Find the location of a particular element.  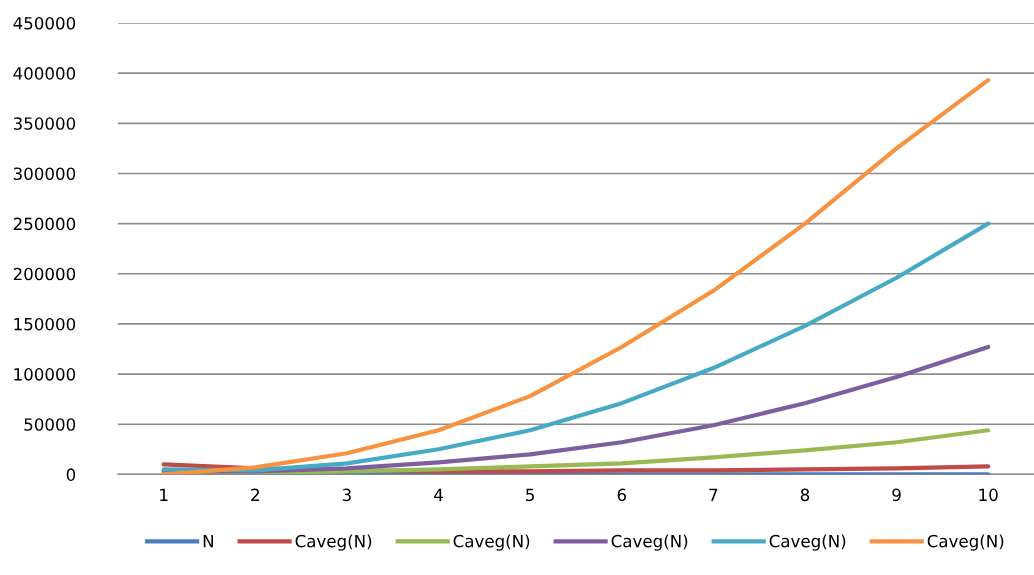

x-tick-label: 7 is located at coordinates (713, 494).